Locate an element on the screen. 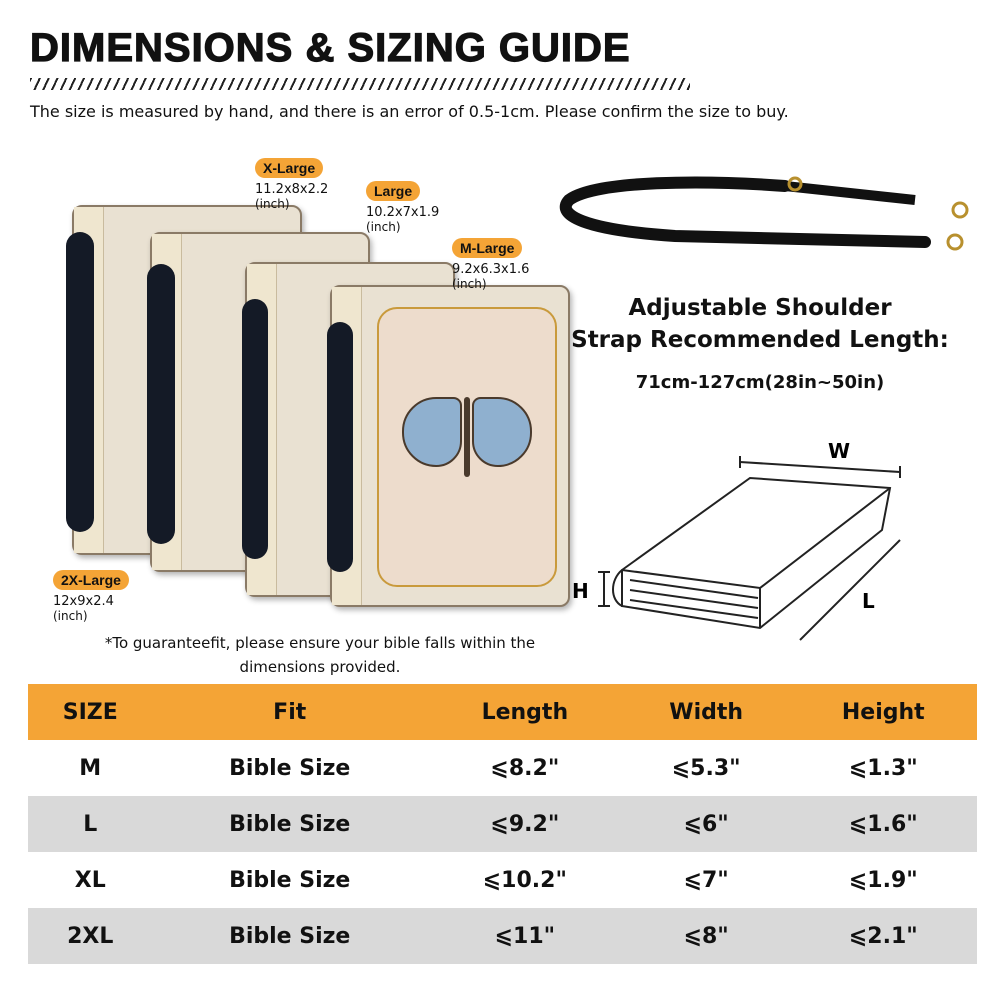 This screenshot has height=1001, width=1001. table-cell: ⩽1.6" is located at coordinates (883, 824).